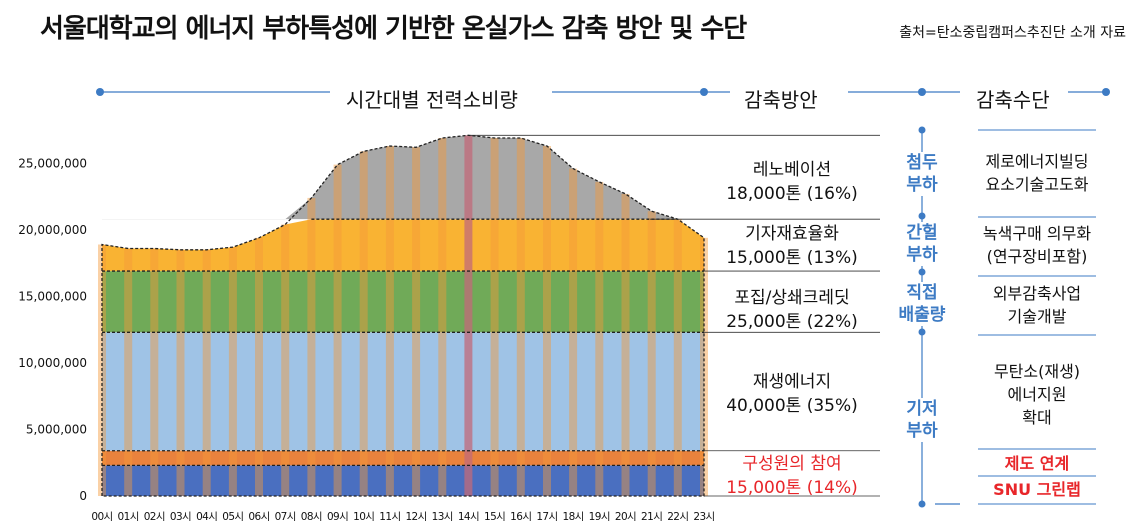 Image resolution: width=1136 pixels, height=529 pixels. What do you see at coordinates (1037, 293) in the screenshot?
I see `means-label: 외부감축사업` at bounding box center [1037, 293].